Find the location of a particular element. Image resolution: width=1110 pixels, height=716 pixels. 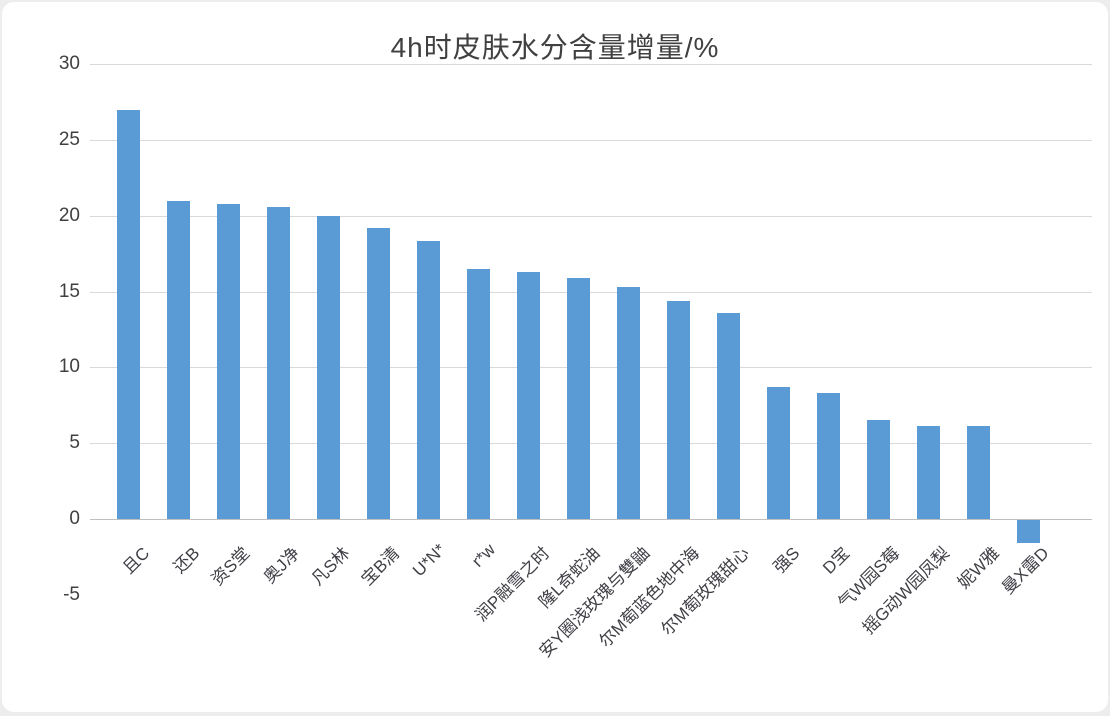

x-category-label-text: 且C is located at coordinates (135, 560).